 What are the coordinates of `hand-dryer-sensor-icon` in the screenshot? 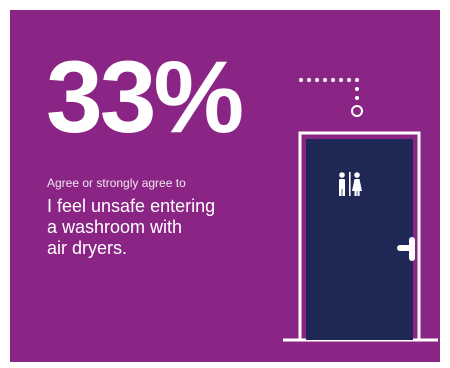 It's located at (357, 111).